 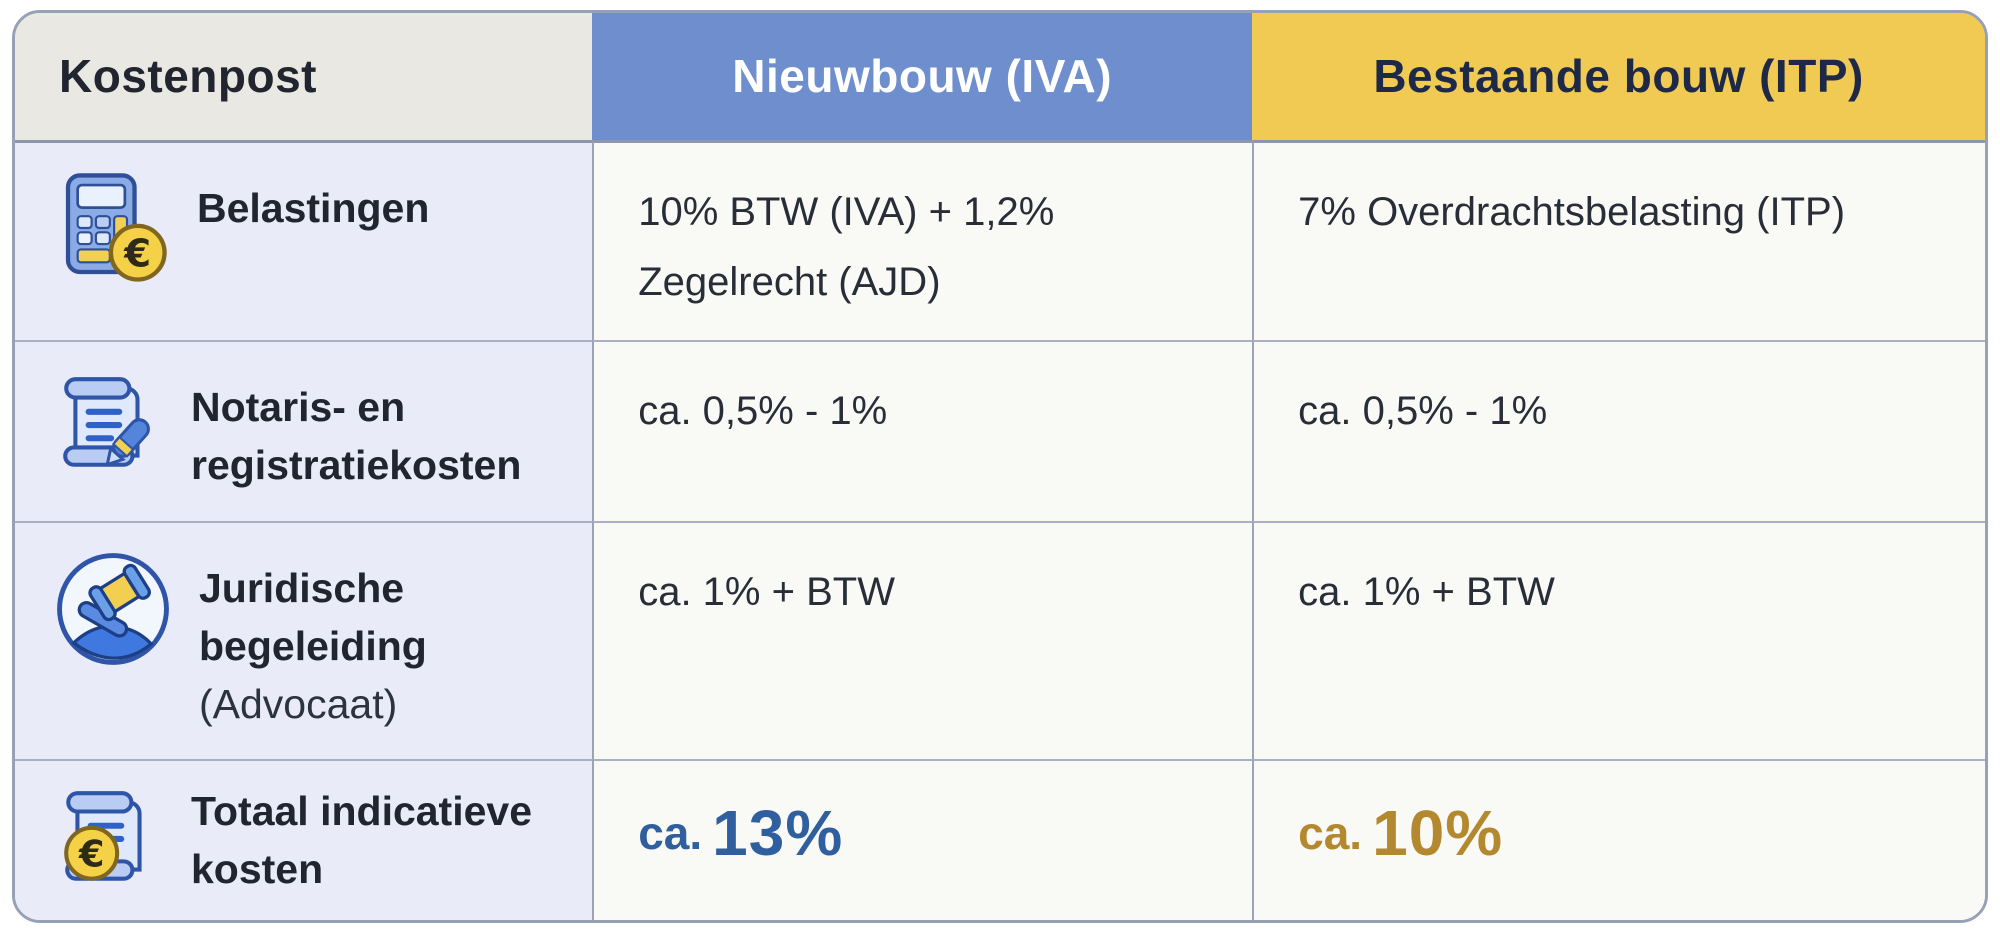 What do you see at coordinates (356, 435) in the screenshot?
I see `row-label: Notaris- en registratiekosten` at bounding box center [356, 435].